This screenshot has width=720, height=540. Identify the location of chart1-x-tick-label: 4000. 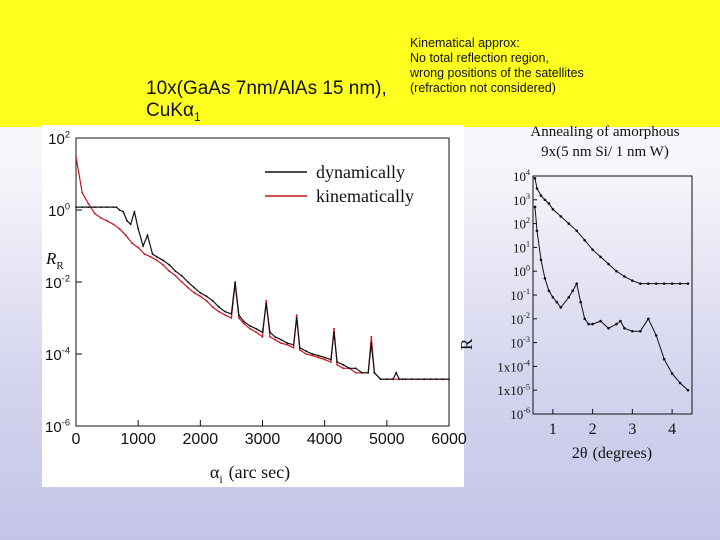
(325, 439).